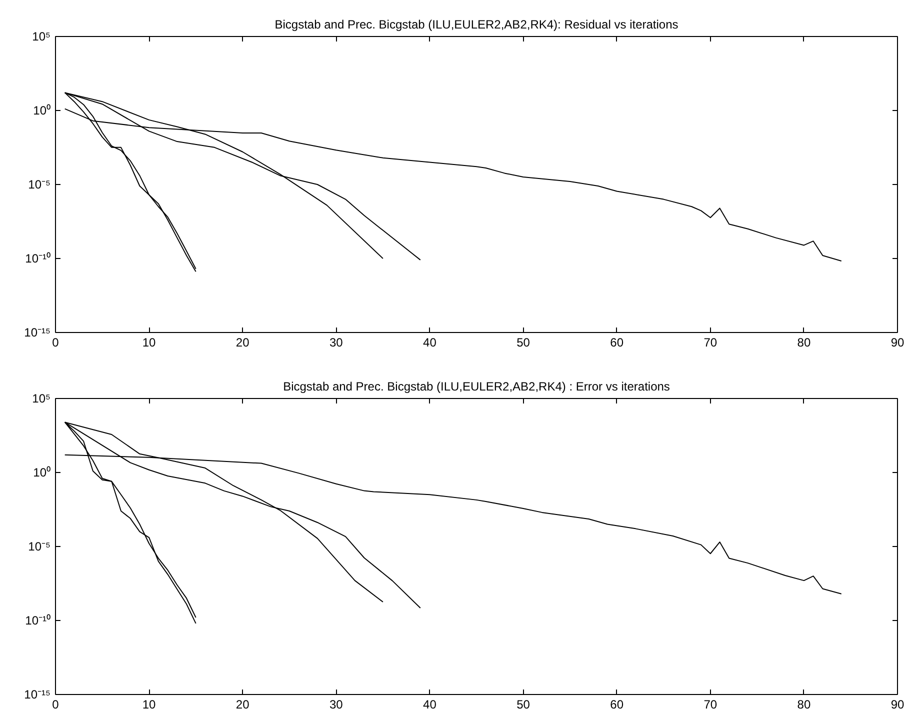  I want to click on chart-title: Bicgstab and Prec. Bicgstab (ILU,EULER2,AB2,RK4) : Error vs iterations, so click(476, 387).